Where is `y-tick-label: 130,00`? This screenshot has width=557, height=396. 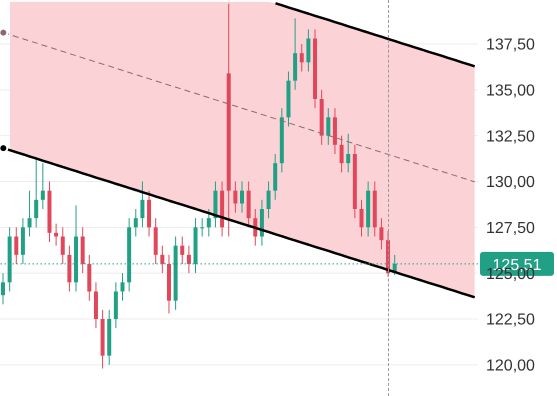 y-tick-label: 130,00 is located at coordinates (511, 183).